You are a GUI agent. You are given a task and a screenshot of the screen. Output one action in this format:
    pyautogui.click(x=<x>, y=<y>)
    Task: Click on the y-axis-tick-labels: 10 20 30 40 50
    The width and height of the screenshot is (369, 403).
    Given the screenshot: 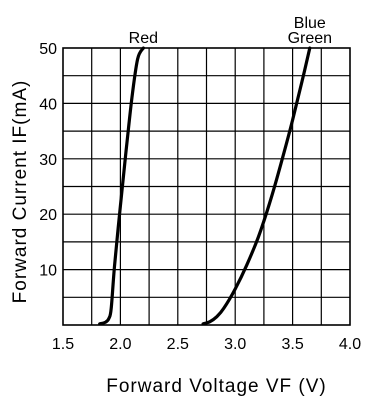 What is the action you would take?
    pyautogui.click(x=48, y=160)
    